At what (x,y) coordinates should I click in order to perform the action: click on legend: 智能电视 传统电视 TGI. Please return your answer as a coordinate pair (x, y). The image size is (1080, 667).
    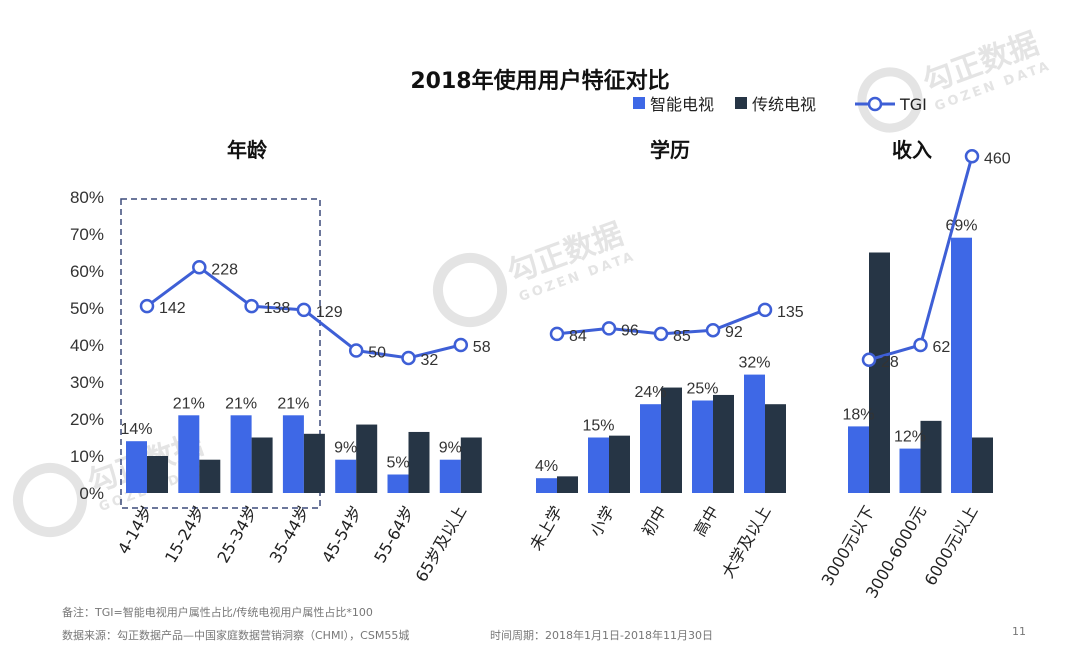
    Looking at the image, I should click on (780, 104).